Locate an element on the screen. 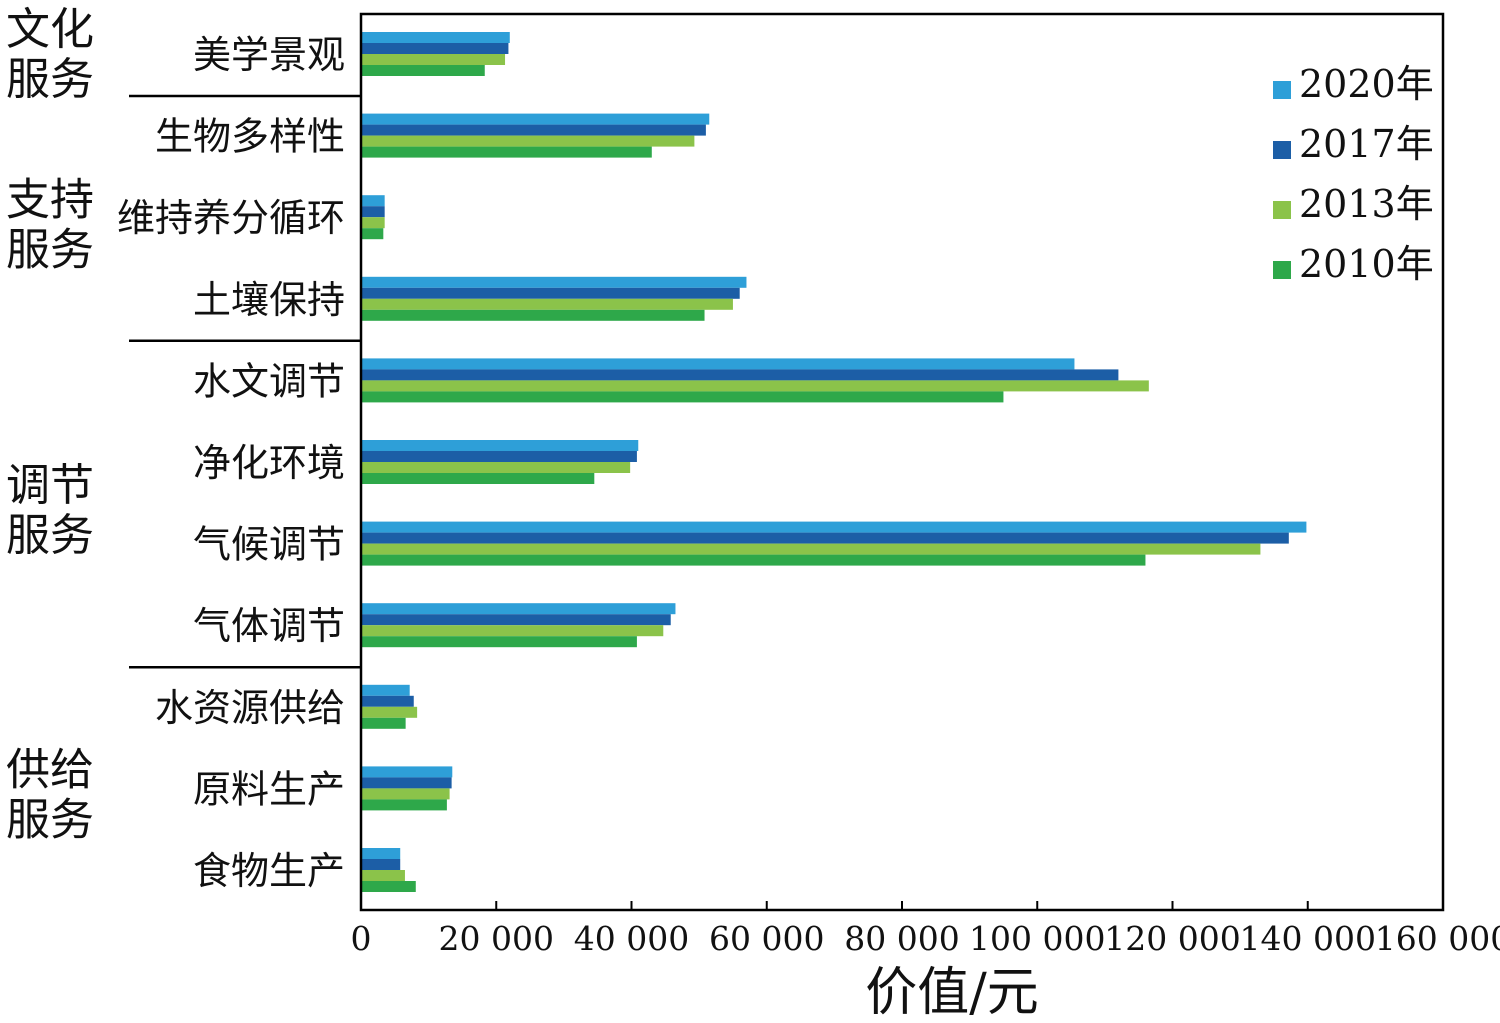  group-label-line1: 文化 is located at coordinates (50, 29).